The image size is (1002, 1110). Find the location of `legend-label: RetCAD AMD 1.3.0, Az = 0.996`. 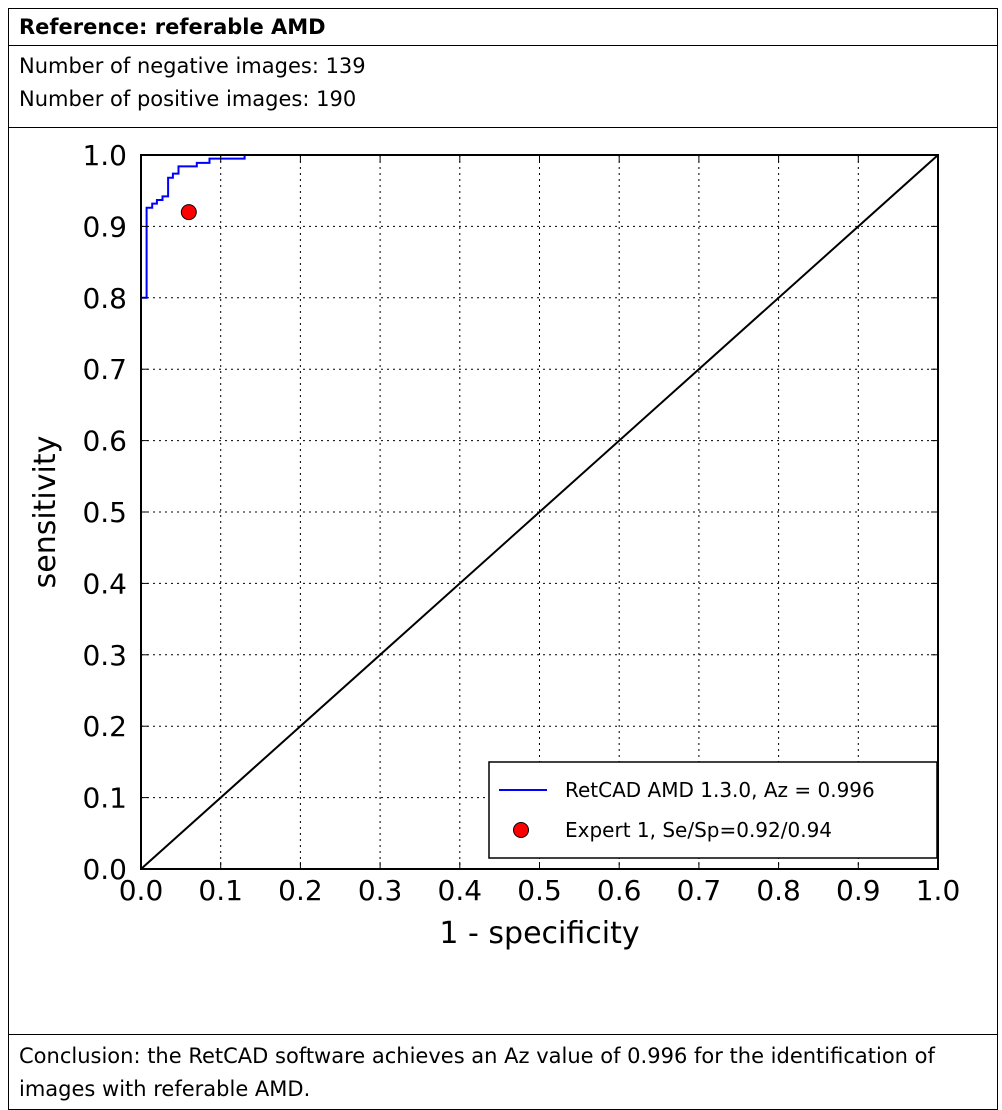

legend-label: RetCAD AMD 1.3.0, Az = 0.996 is located at coordinates (720, 790).